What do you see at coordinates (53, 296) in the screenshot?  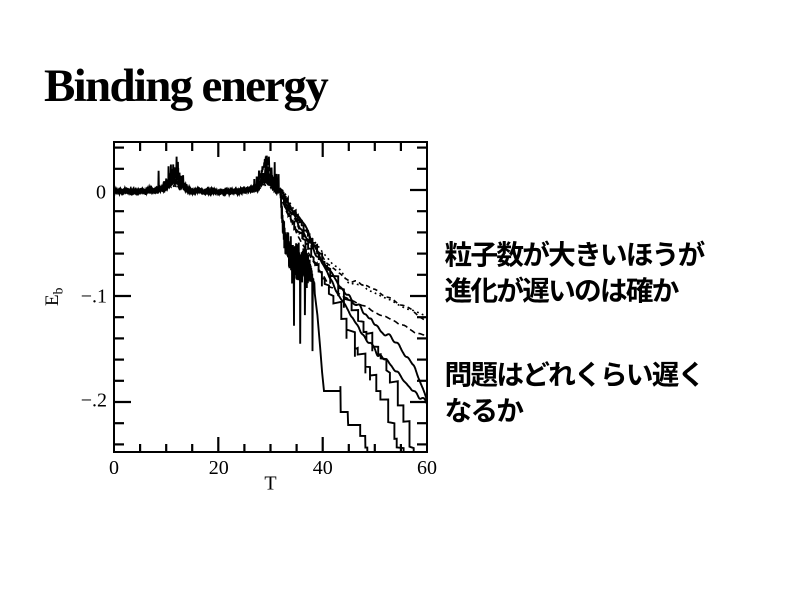 I see `svg-text: Eb` at bounding box center [53, 296].